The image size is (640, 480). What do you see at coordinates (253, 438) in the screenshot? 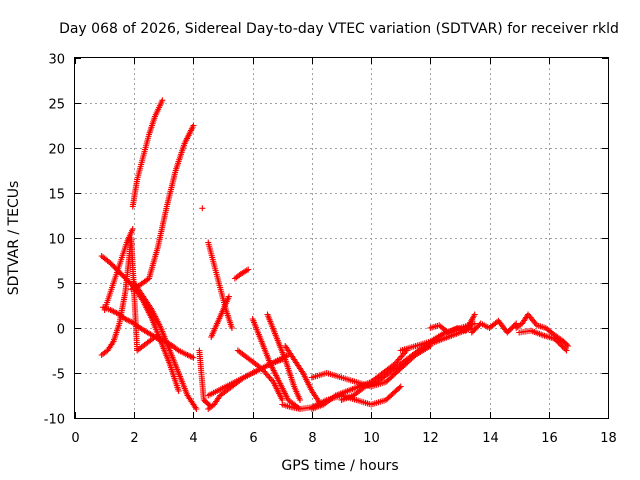
I see `x-tick-label: 6` at bounding box center [253, 438].